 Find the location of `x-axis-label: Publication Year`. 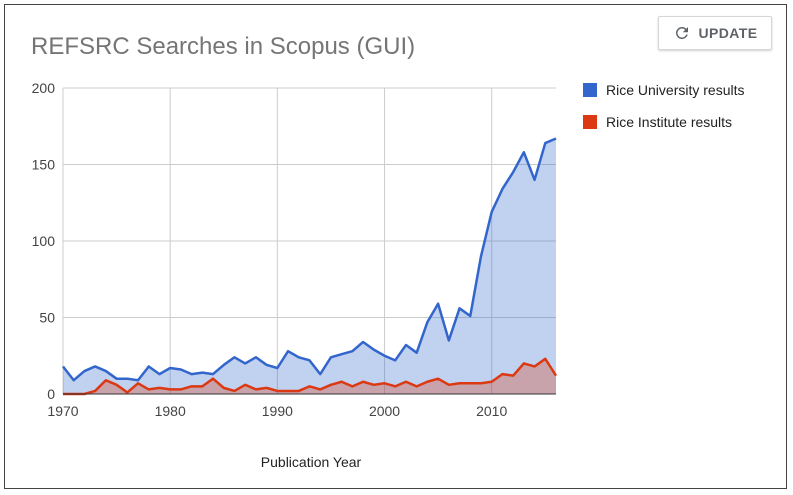

x-axis-label: Publication Year is located at coordinates (311, 462).